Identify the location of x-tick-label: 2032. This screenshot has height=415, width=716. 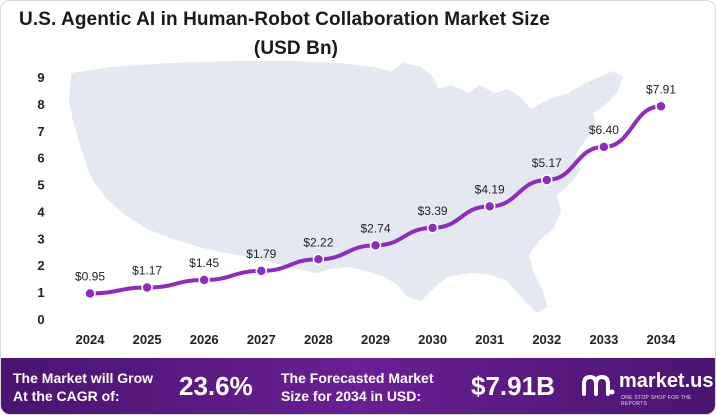
(546, 339).